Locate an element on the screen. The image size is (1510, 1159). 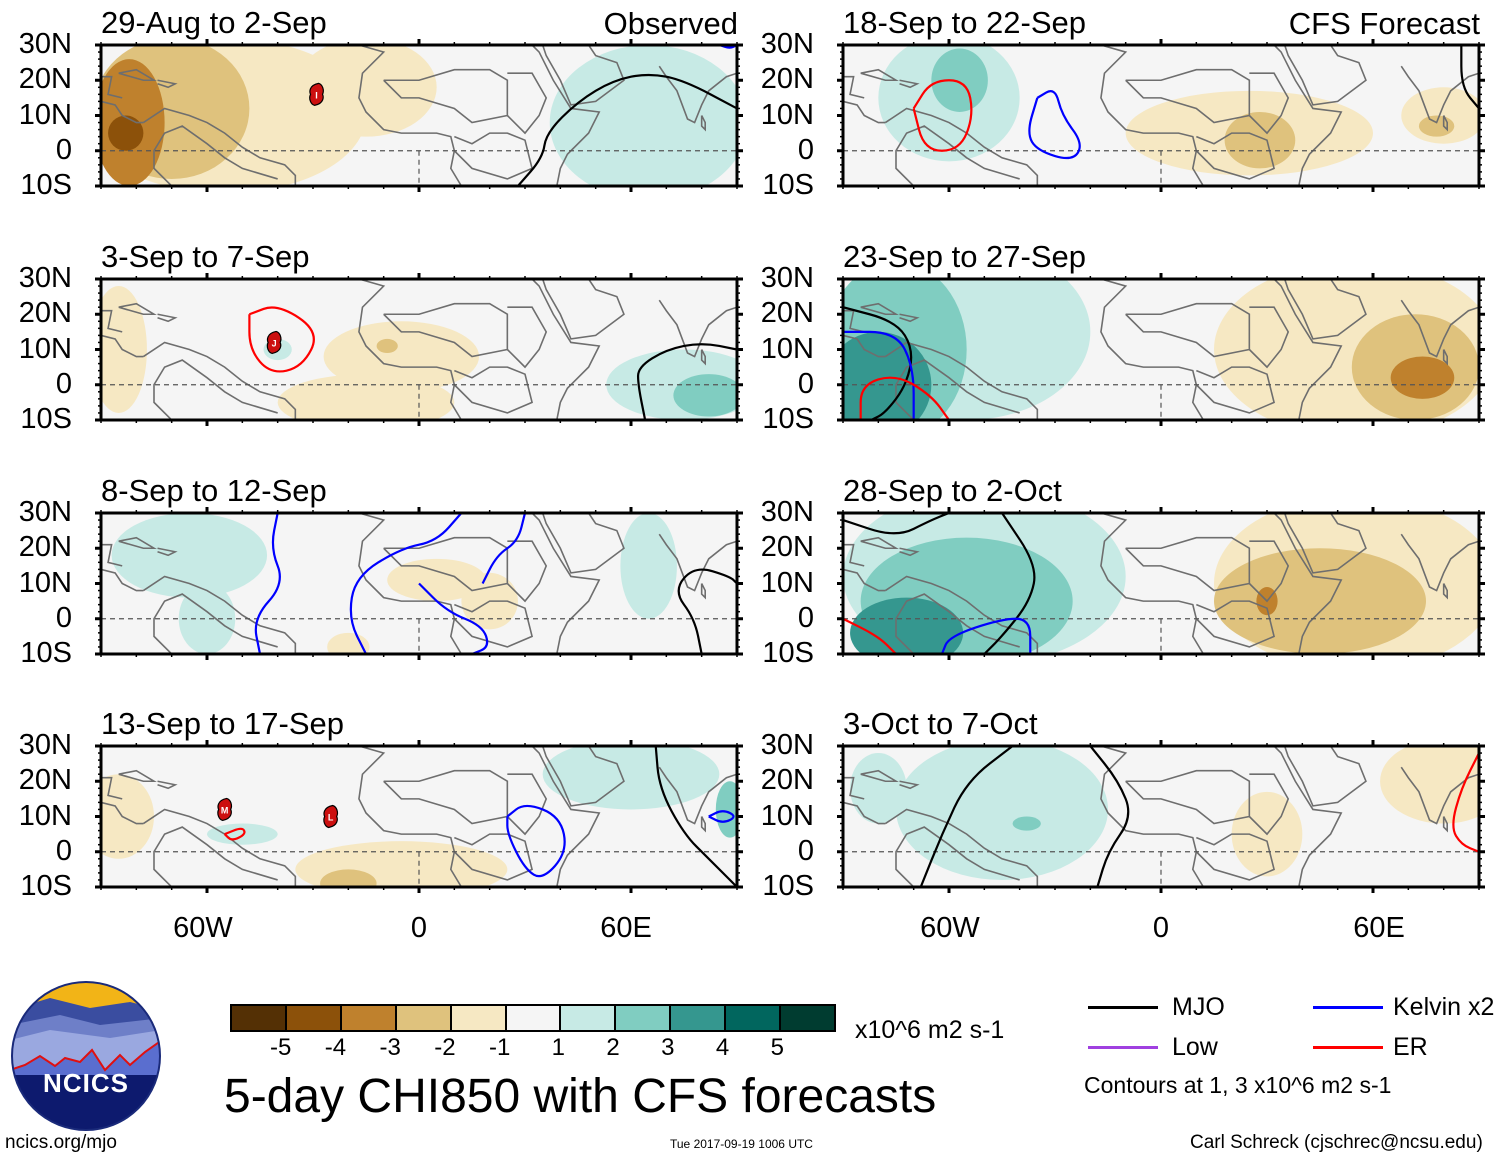
map-panel: I is located at coordinates (419, 115).